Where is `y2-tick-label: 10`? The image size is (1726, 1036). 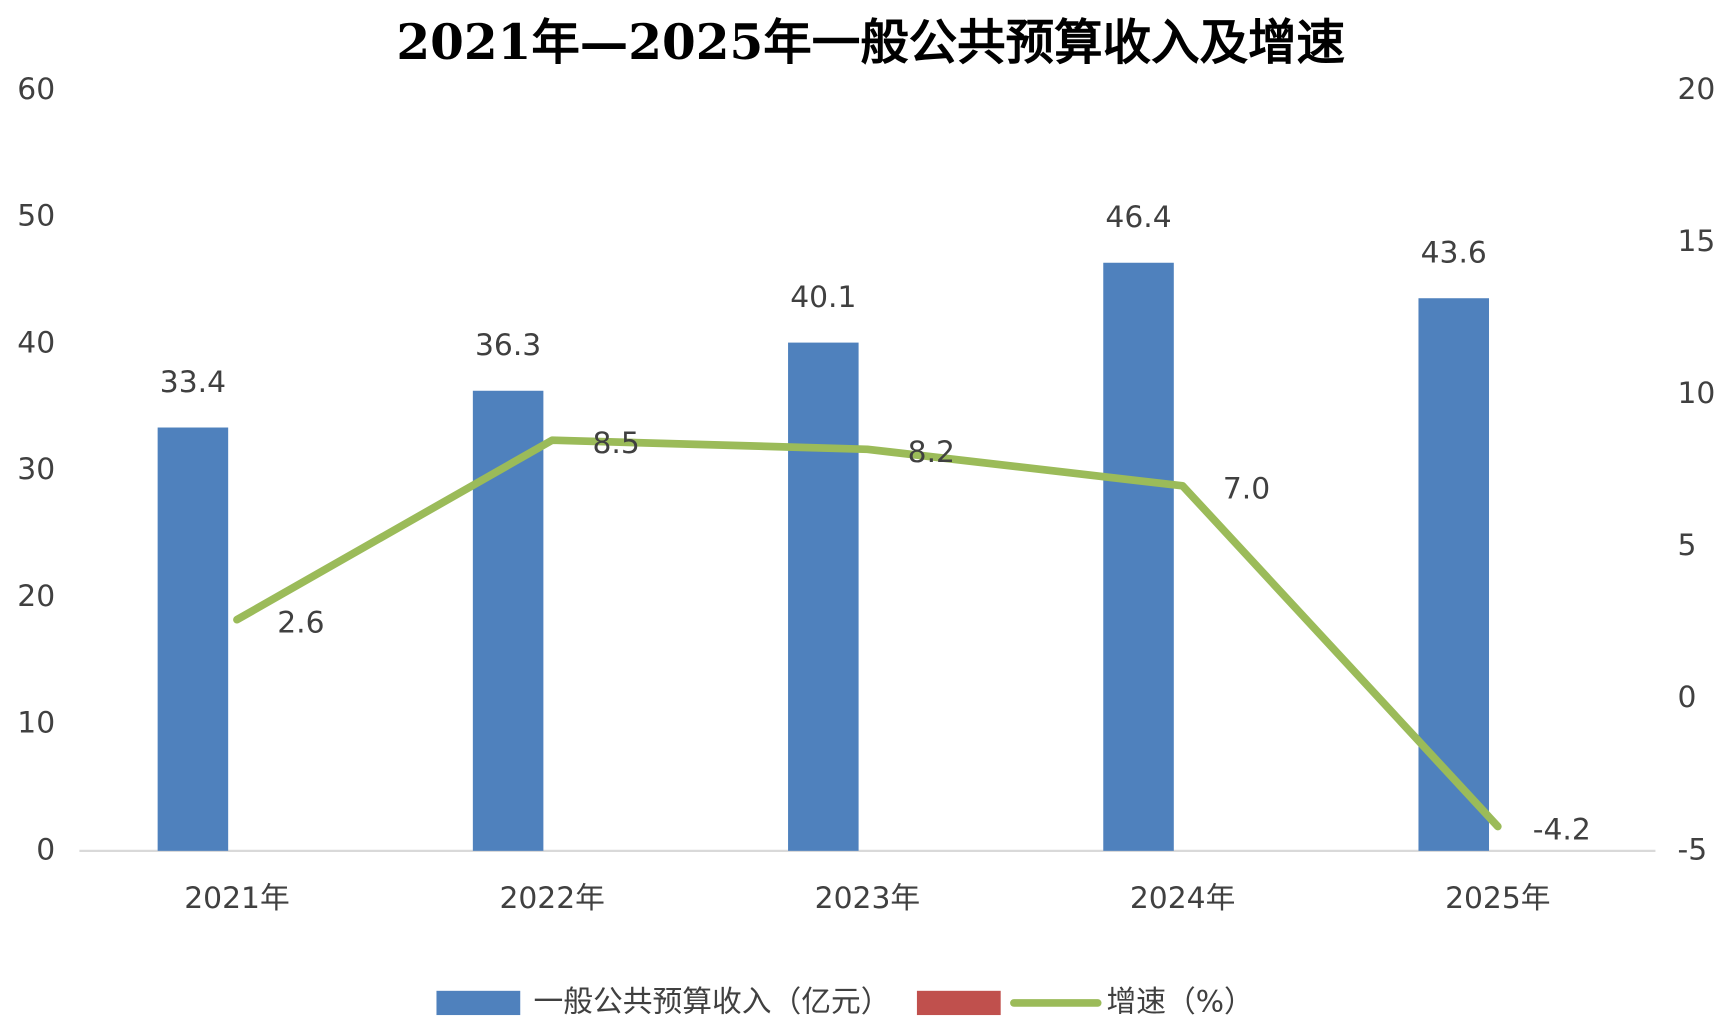 y2-tick-label: 10 is located at coordinates (1696, 393).